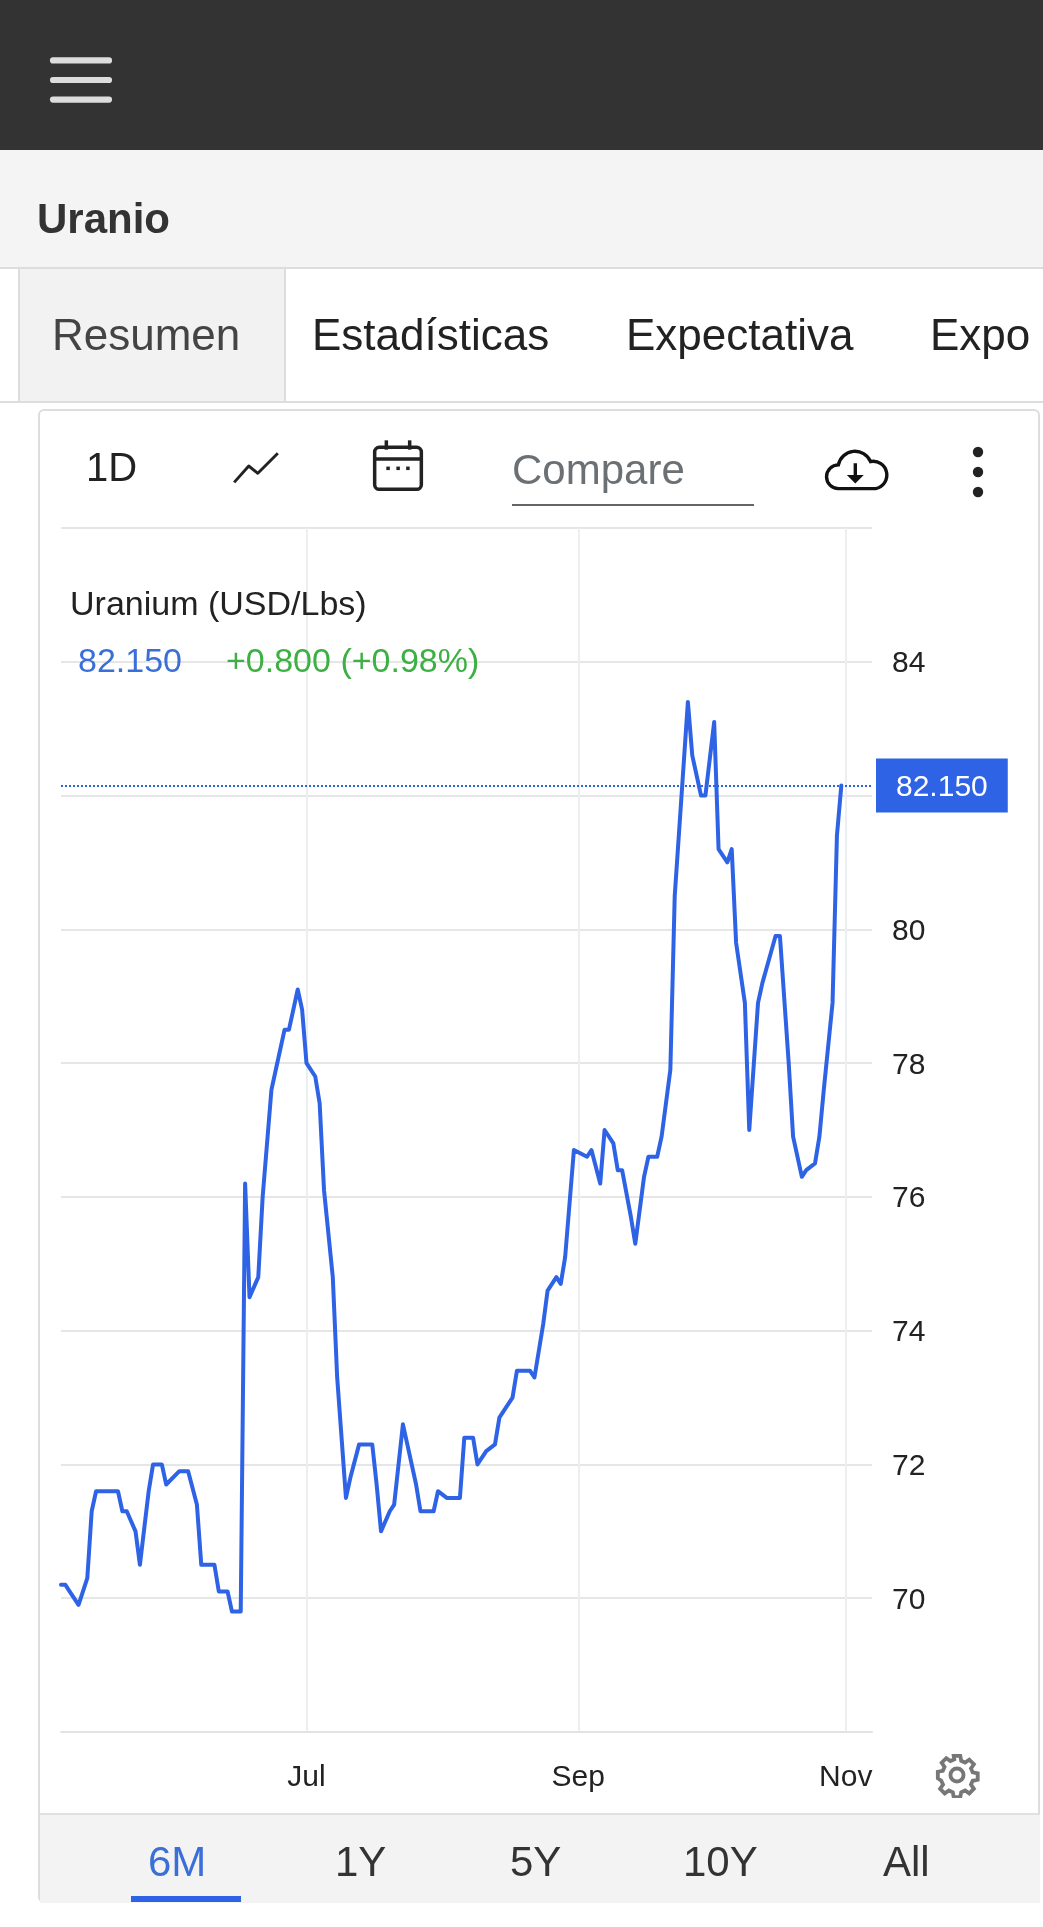 This screenshot has height=1927, width=1043. What do you see at coordinates (104, 219) in the screenshot?
I see `chart-title: Uranio` at bounding box center [104, 219].